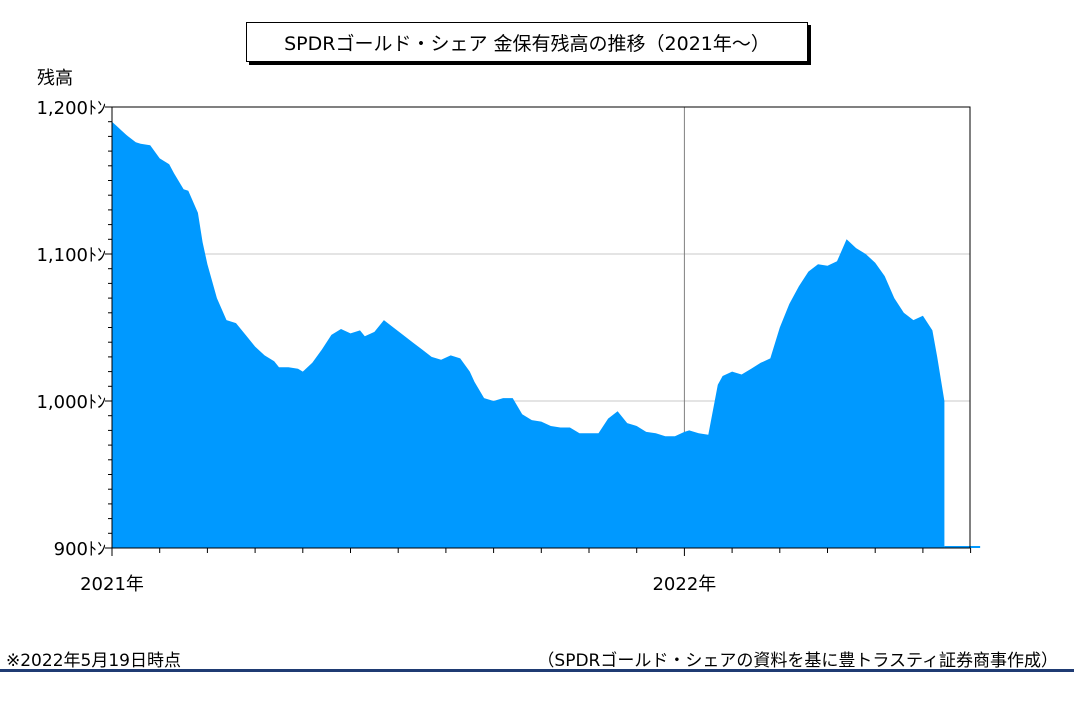  Describe the element at coordinates (537, 670) in the screenshot. I see `bottom-rule` at that location.